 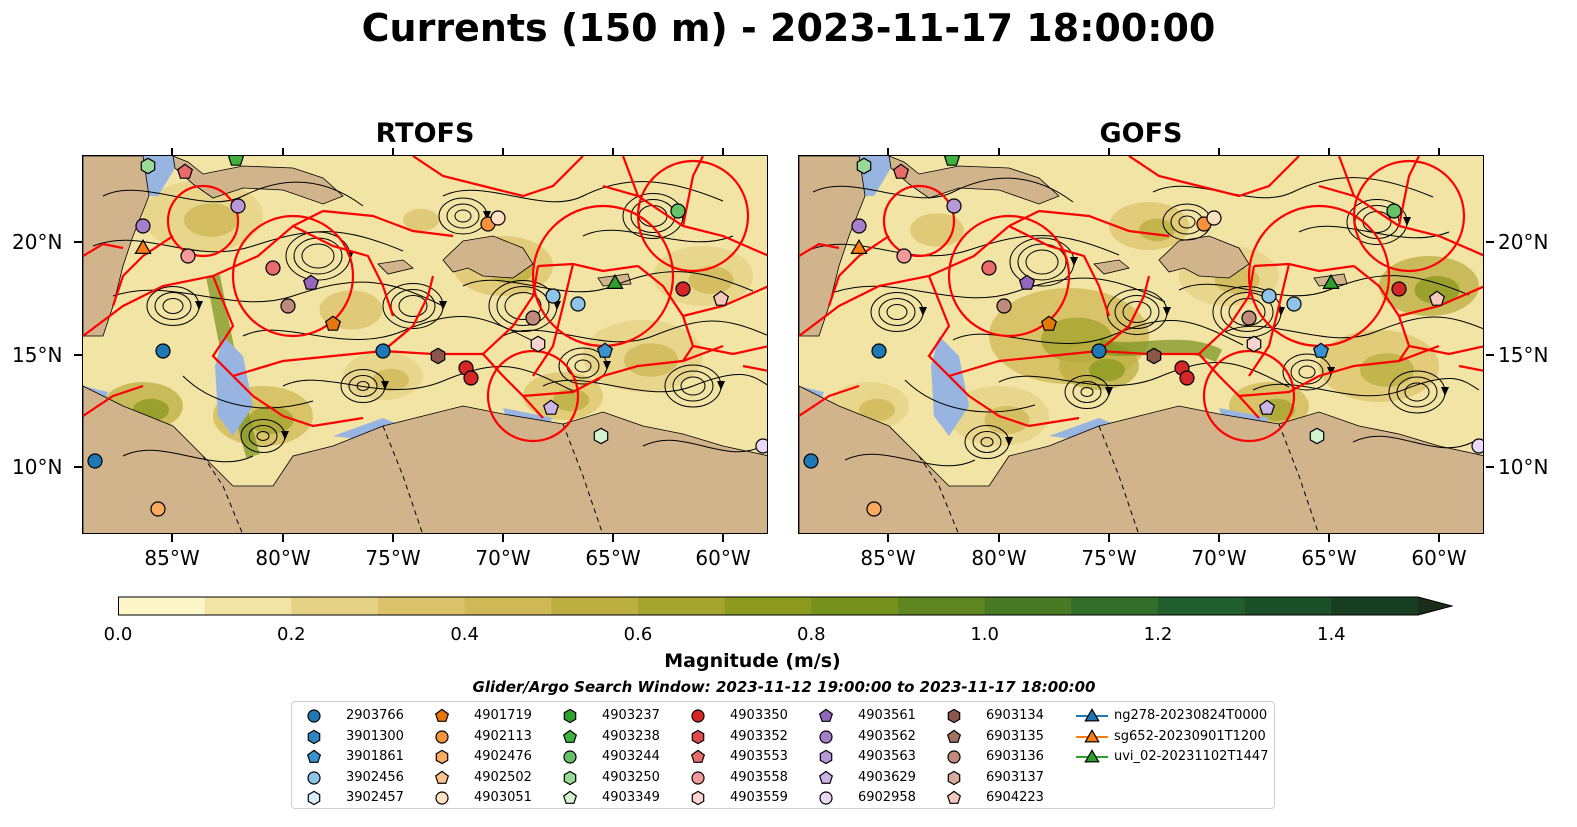 I want to click on legend-label: 4903559, so click(x=759, y=797).